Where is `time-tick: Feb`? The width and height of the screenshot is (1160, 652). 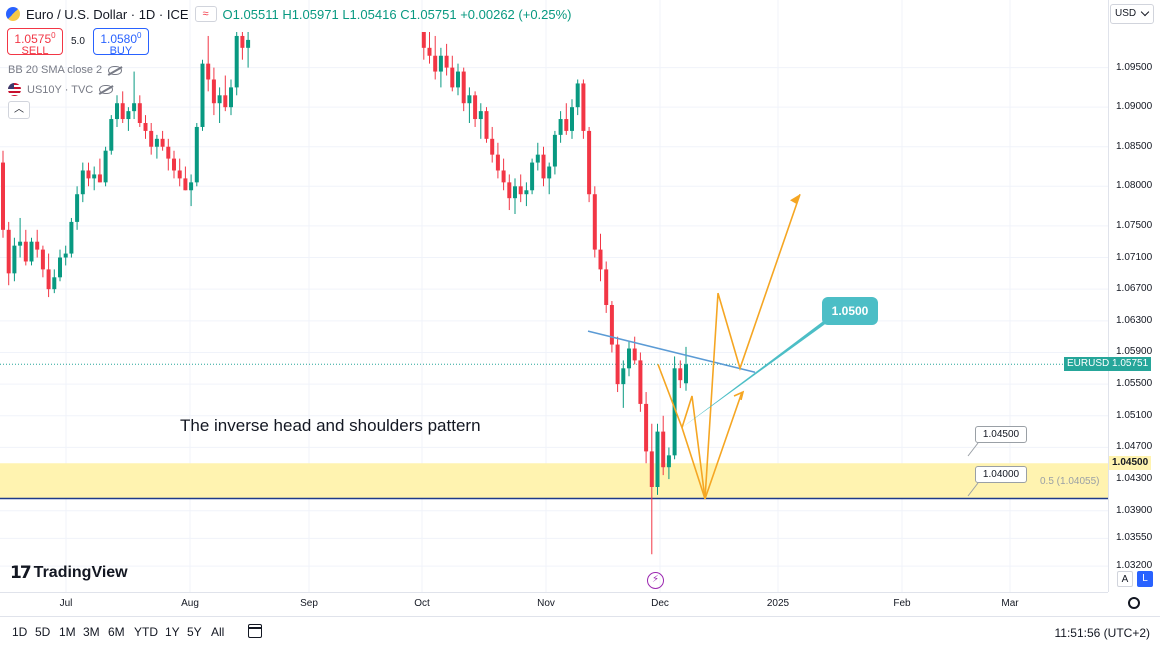 time-tick: Feb is located at coordinates (902, 603).